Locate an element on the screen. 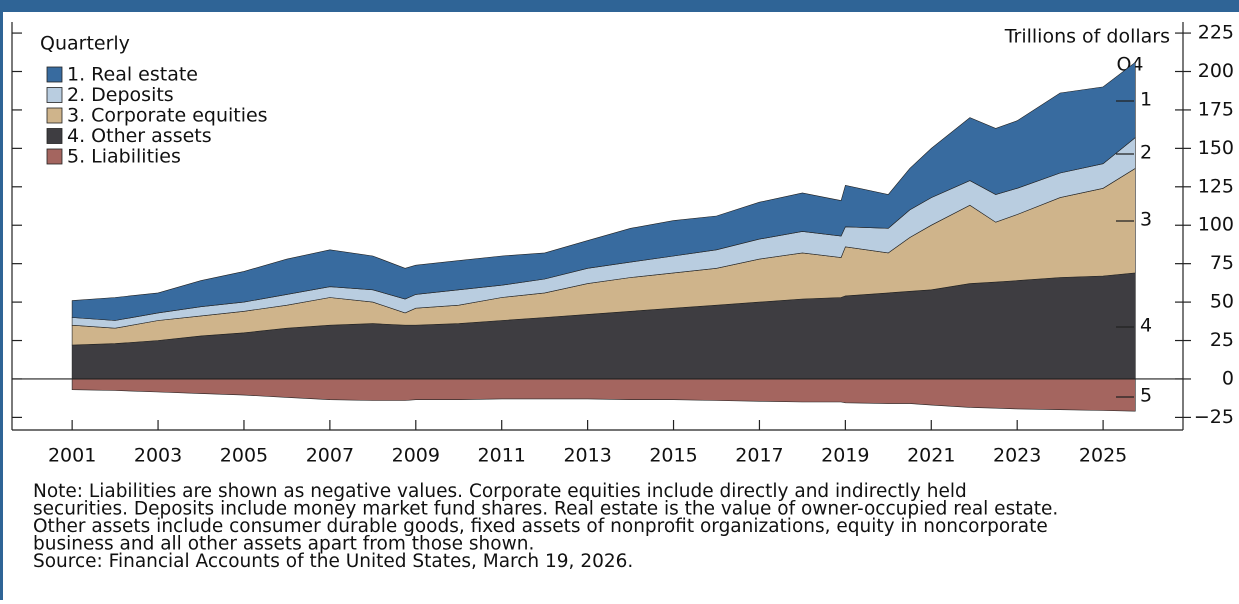 Image resolution: width=1239 pixels, height=604 pixels. end-label: 1 is located at coordinates (1146, 100).